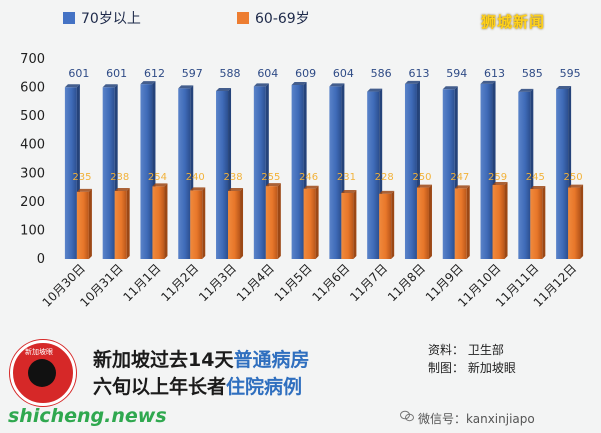  What do you see at coordinates (157, 177) in the screenshot?
I see `data-label-60-69: 254` at bounding box center [157, 177].